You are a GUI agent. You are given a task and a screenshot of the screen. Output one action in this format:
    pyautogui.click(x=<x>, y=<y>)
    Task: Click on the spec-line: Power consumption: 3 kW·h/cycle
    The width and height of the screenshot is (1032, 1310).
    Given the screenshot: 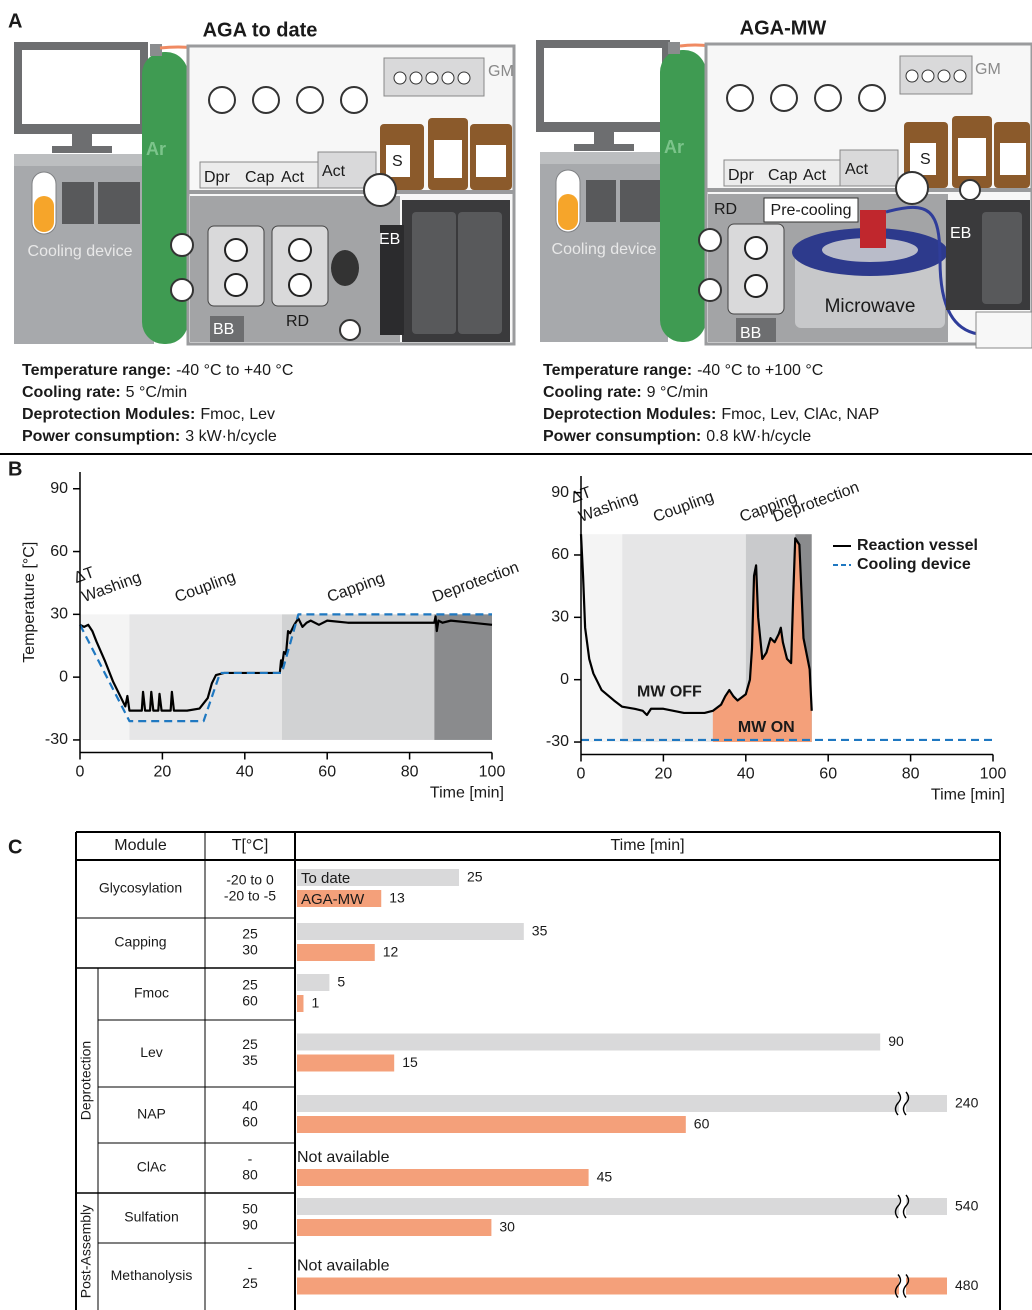 What is the action you would take?
    pyautogui.click(x=149, y=436)
    